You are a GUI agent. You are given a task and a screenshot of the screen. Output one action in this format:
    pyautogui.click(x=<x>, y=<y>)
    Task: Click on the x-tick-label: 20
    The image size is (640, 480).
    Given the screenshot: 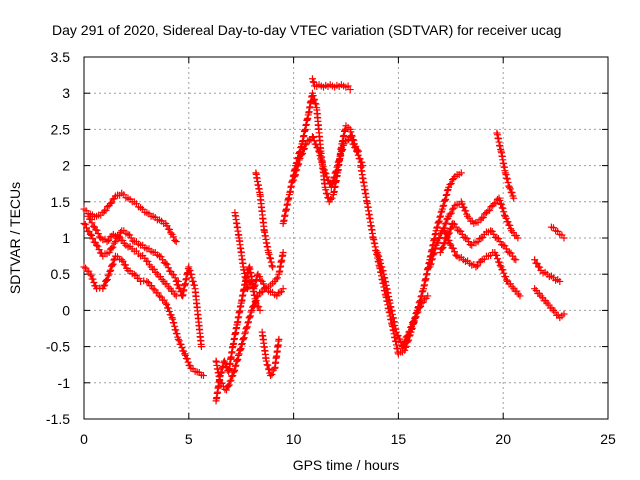 What is the action you would take?
    pyautogui.click(x=503, y=439)
    